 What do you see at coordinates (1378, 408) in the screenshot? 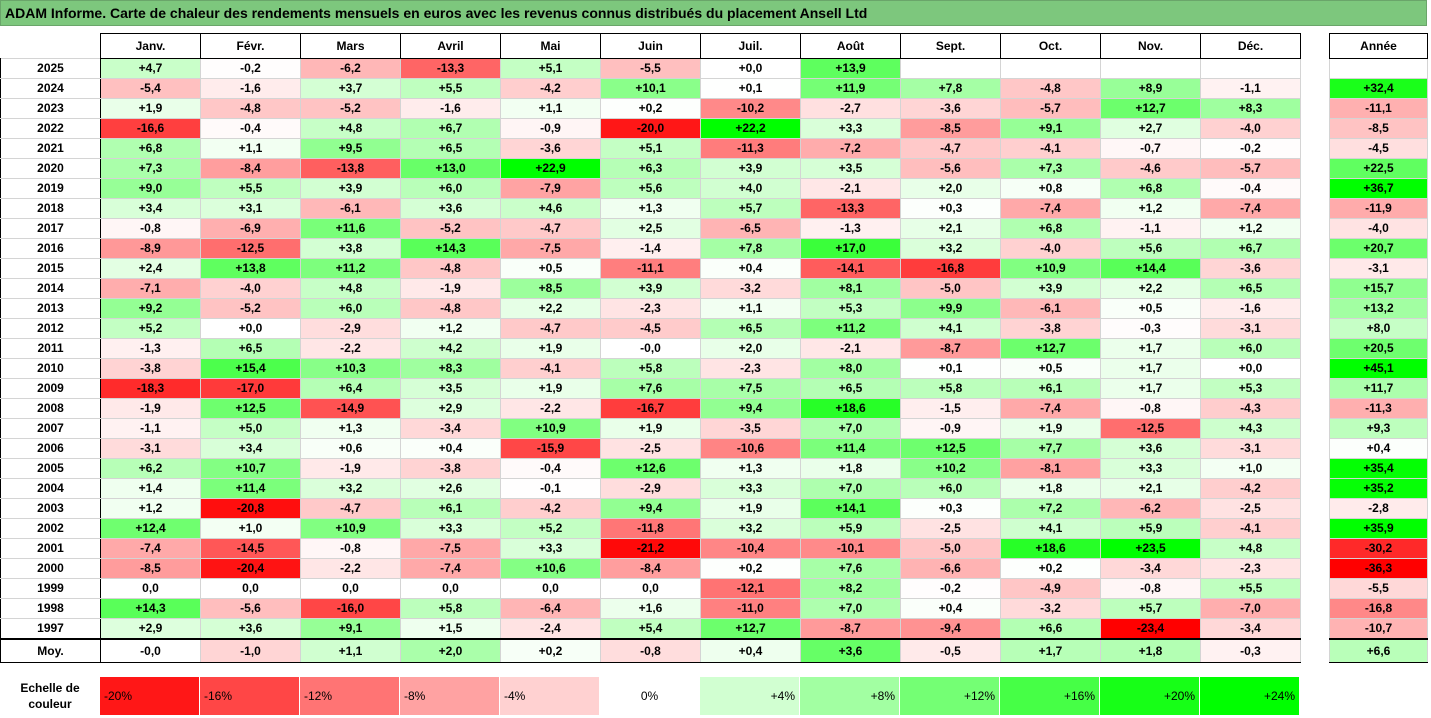
I see `year-total-cell: -11,3` at bounding box center [1378, 408].